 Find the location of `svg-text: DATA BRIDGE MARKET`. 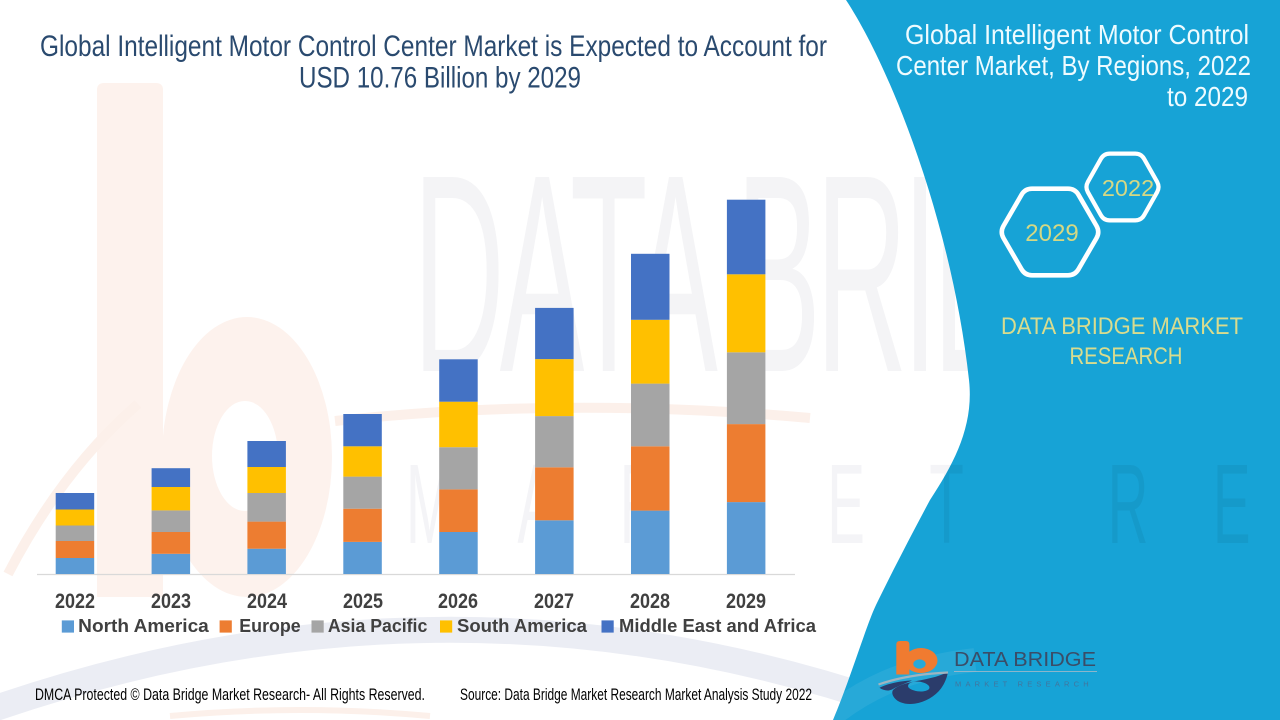

svg-text: DATA BRIDGE MARKET is located at coordinates (1122, 326).